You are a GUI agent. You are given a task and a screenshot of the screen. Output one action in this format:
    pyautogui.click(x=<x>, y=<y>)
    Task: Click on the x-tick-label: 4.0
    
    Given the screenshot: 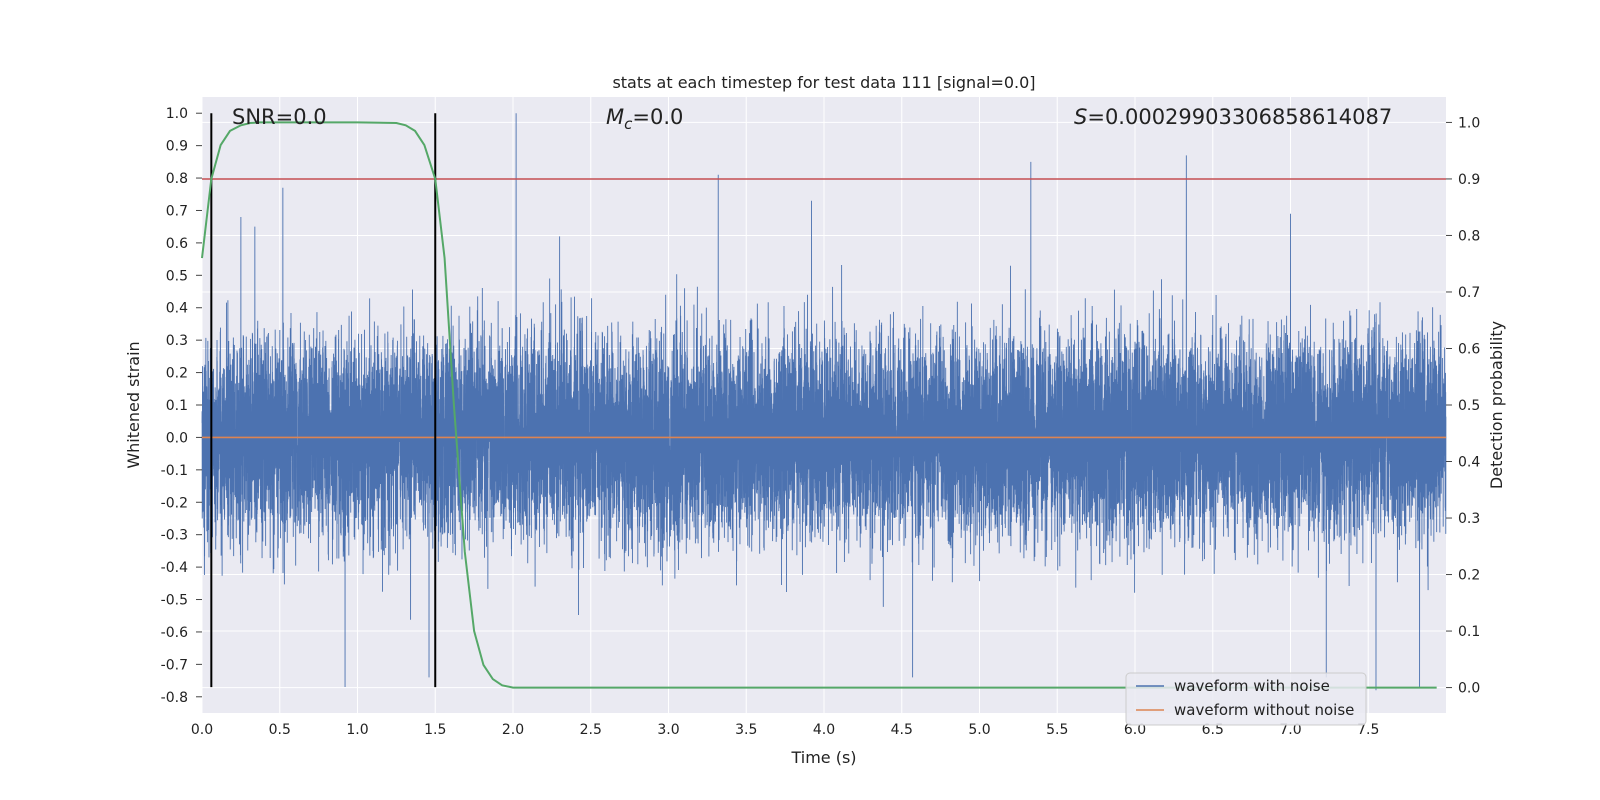 What is the action you would take?
    pyautogui.click(x=824, y=730)
    